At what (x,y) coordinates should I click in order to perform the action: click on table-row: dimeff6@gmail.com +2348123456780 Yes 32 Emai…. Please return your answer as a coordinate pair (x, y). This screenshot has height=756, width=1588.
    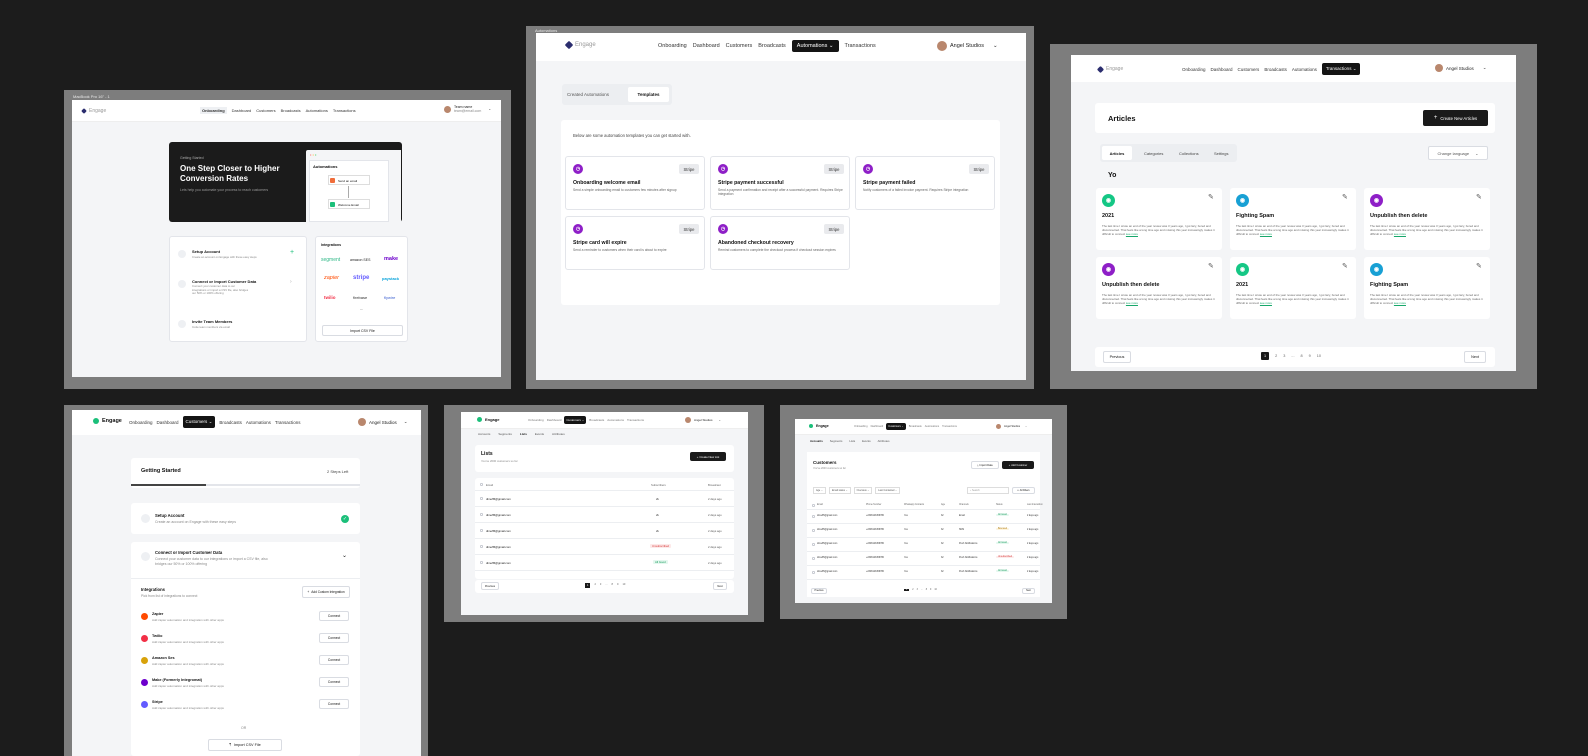
    Looking at the image, I should click on (923, 517).